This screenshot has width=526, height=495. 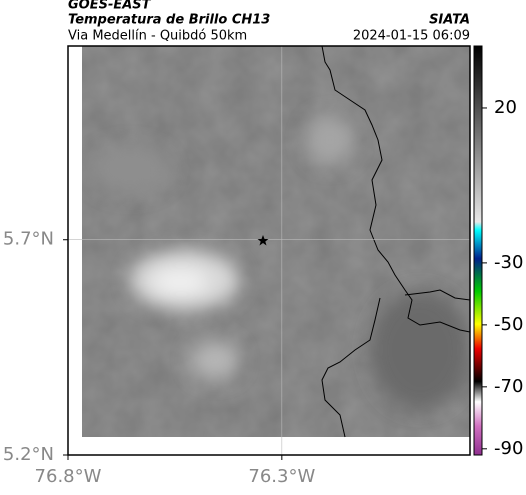 What do you see at coordinates (157, 36) in the screenshot?
I see `region: Via Medellín - Quibdó 50km` at bounding box center [157, 36].